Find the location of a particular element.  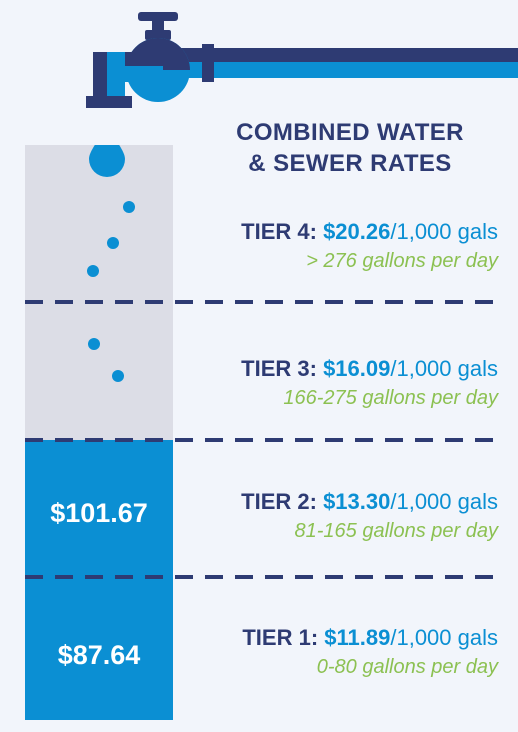

page-title: COMBINED WATER & SEWER RATES is located at coordinates (346, 148).